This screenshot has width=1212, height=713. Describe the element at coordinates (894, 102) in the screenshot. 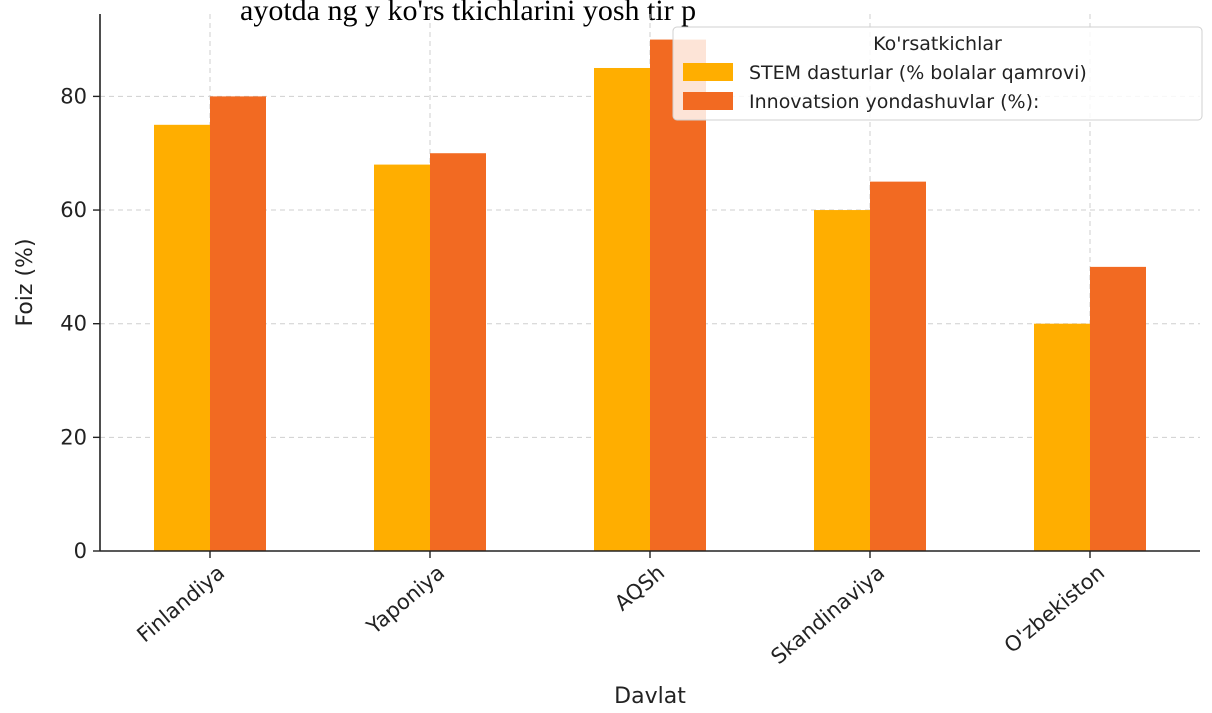

I see `legend-label: Innovatsion yondashuvlar (%):` at that location.